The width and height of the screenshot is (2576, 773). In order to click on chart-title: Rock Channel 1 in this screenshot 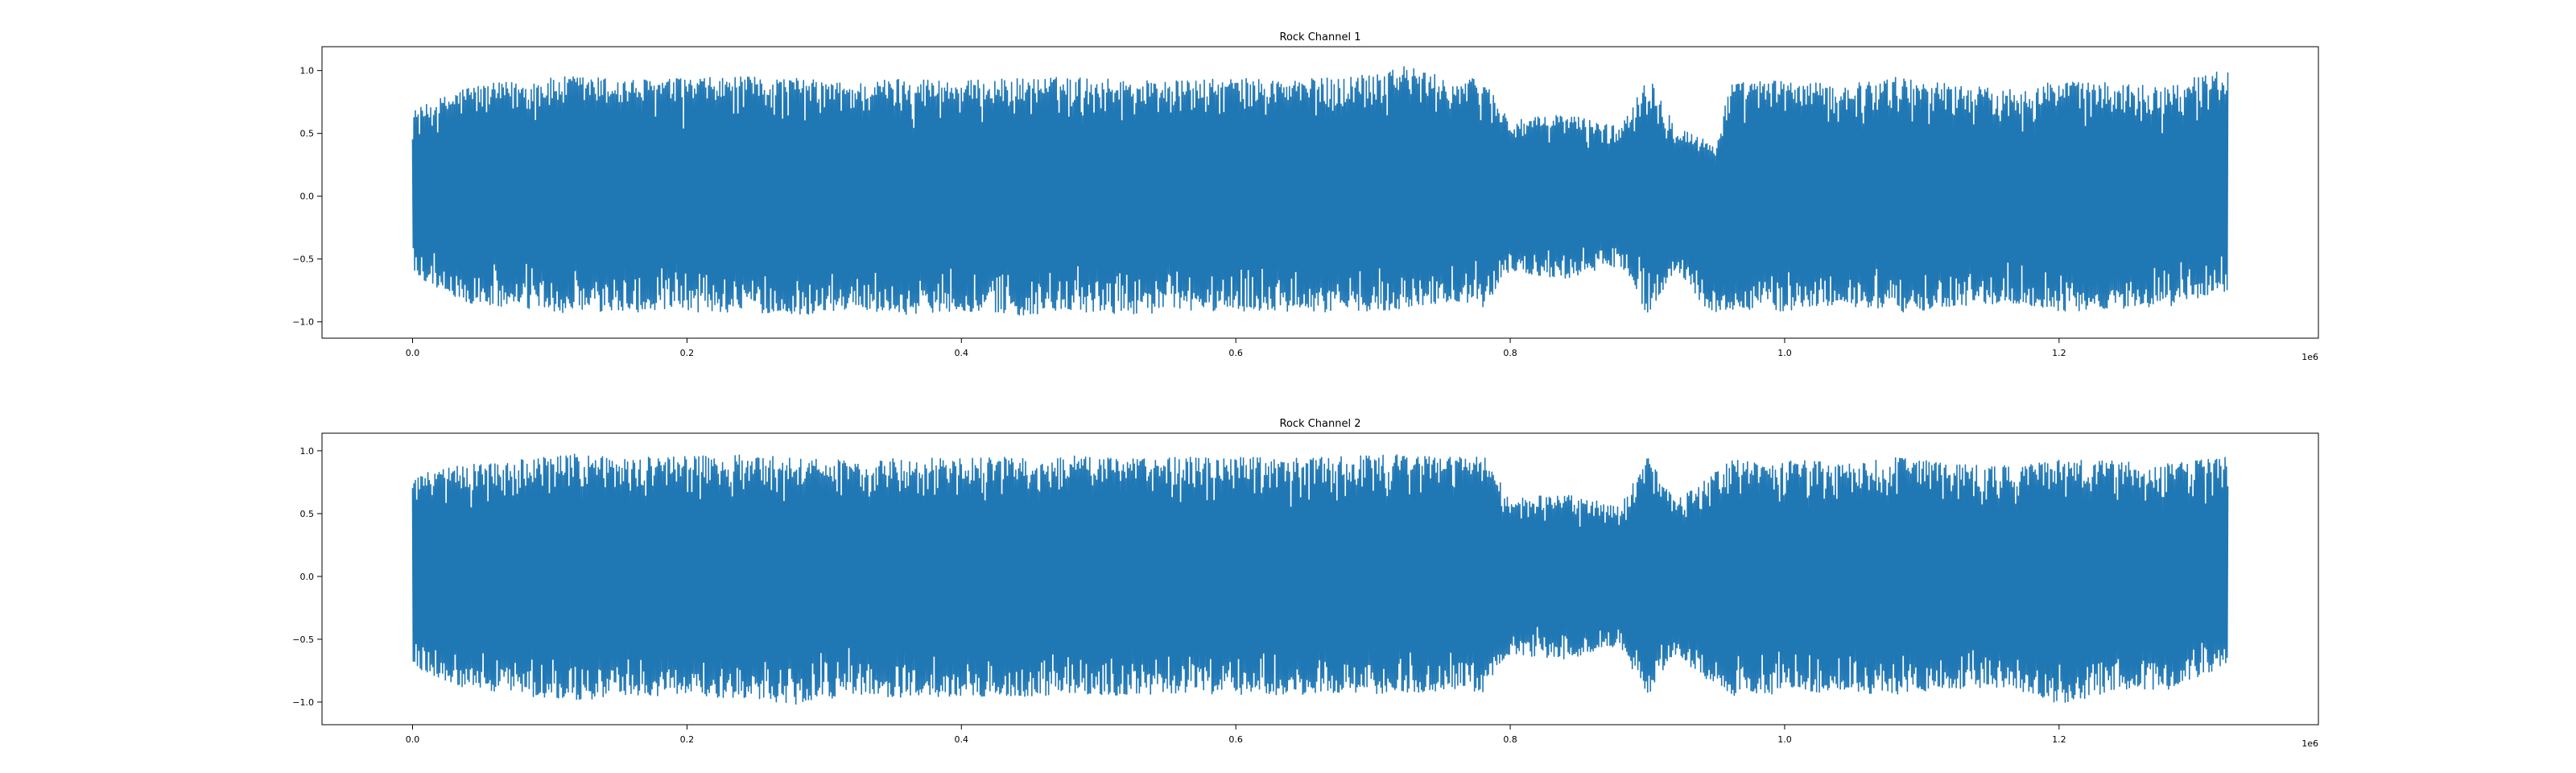, I will do `click(1320, 37)`.